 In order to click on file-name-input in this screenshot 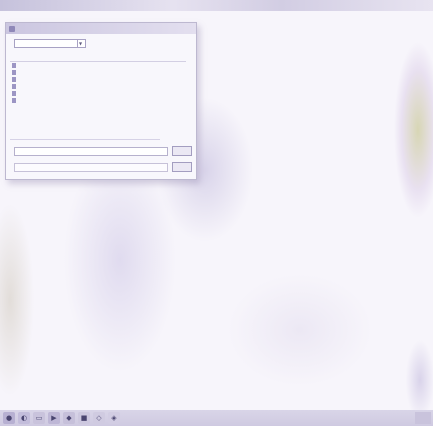, I will do `click(91, 151)`.